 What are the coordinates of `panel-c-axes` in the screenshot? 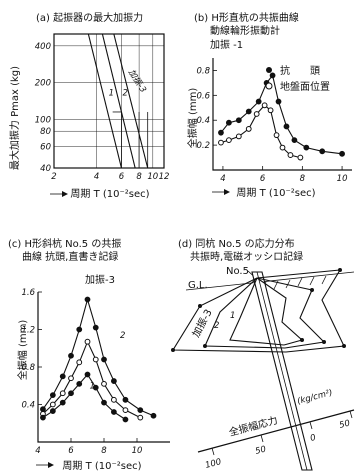 It's located at (103, 367).